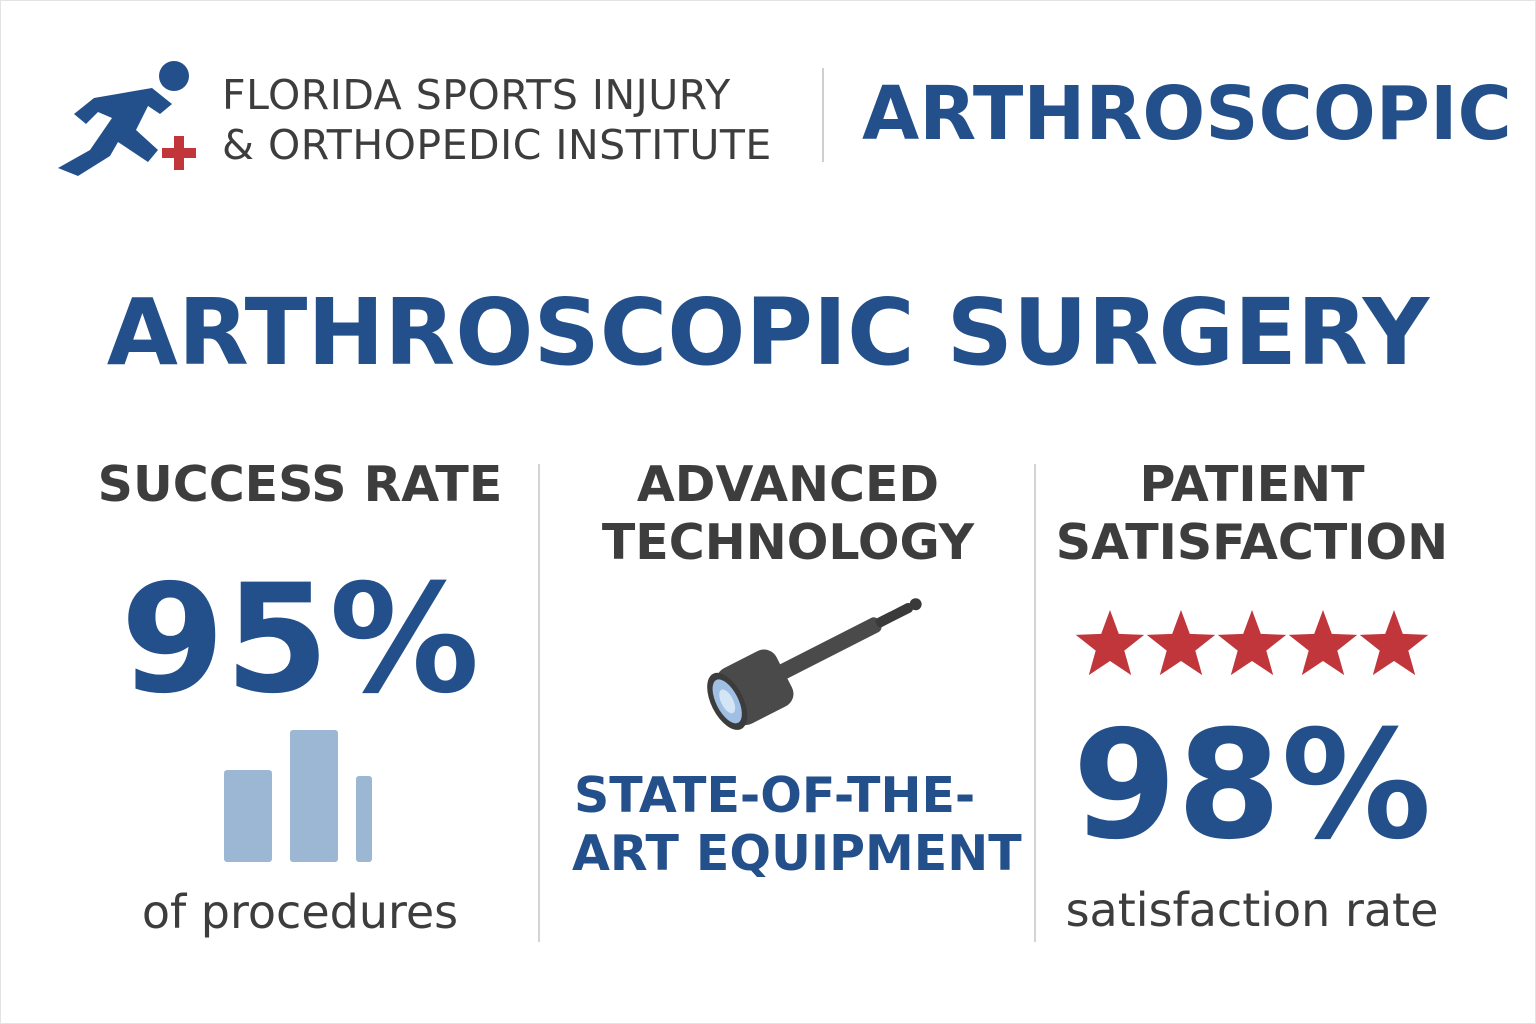  I want to click on satisfaction-column: PATIENT SATISFACTION, so click(1252, 511).